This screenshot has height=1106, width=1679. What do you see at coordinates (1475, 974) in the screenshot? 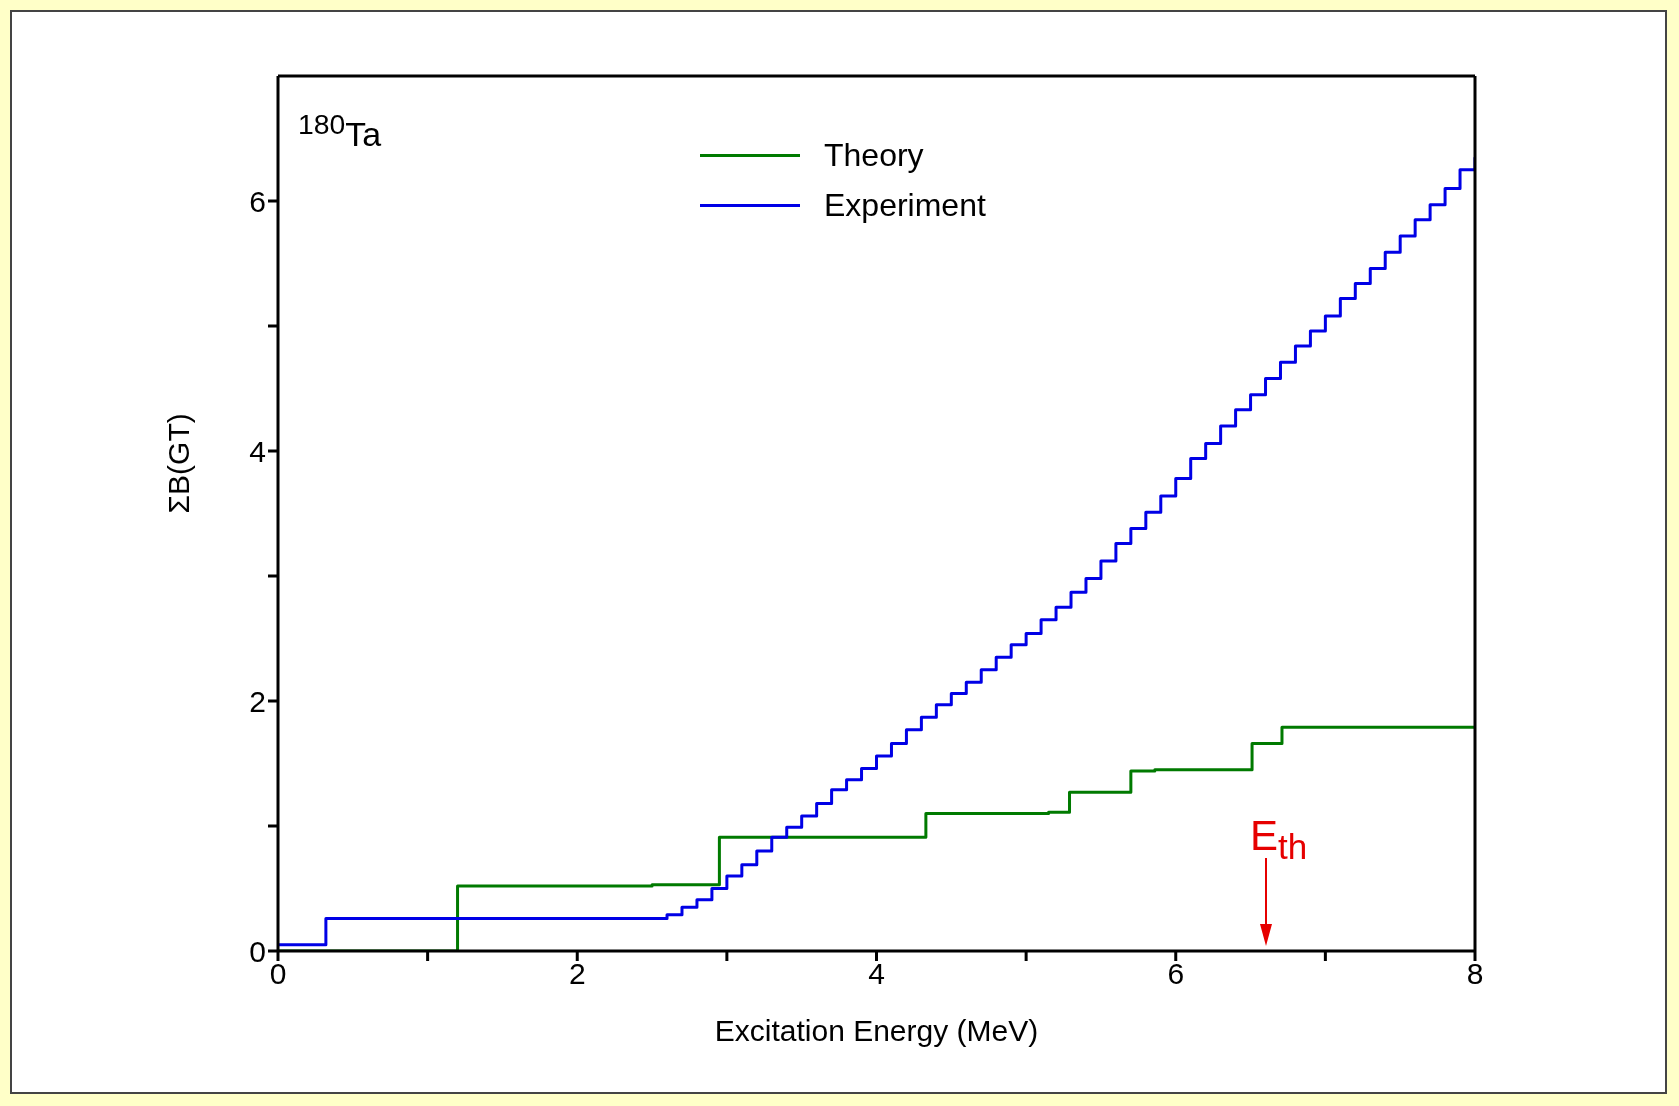
I see `x-tick-label: 8` at bounding box center [1475, 974].